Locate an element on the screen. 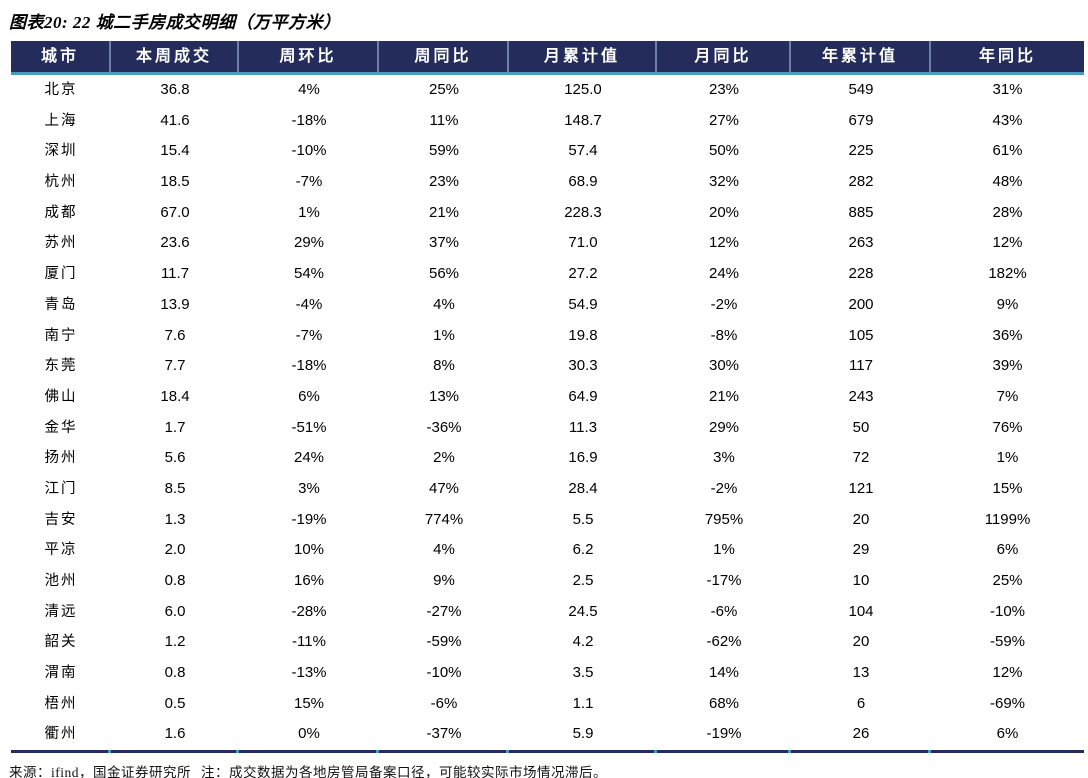  cell-week-yoy: 11% is located at coordinates (444, 120).